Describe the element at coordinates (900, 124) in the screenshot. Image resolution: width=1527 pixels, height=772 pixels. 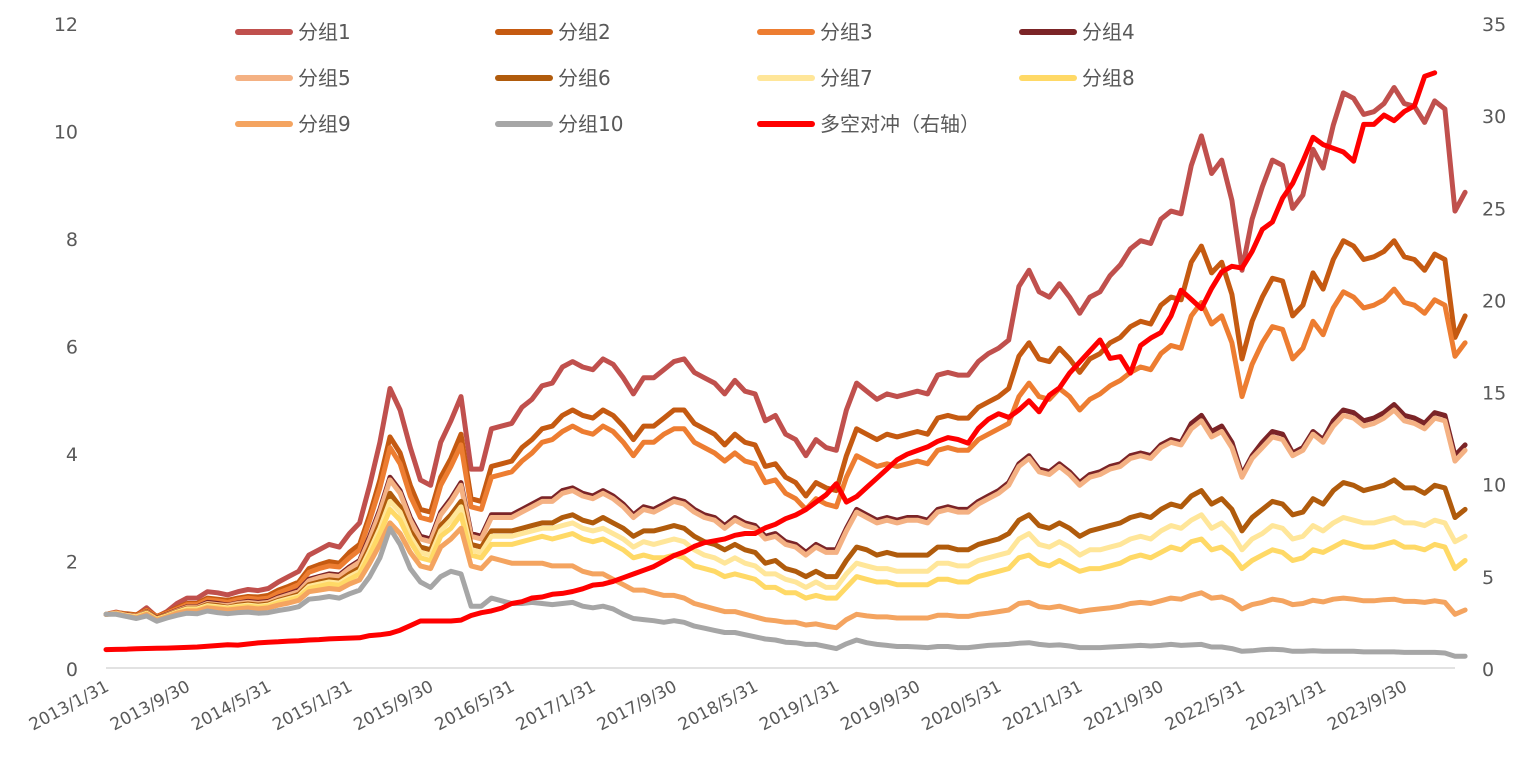
I see `legend-label: 多空对冲（右轴）` at that location.